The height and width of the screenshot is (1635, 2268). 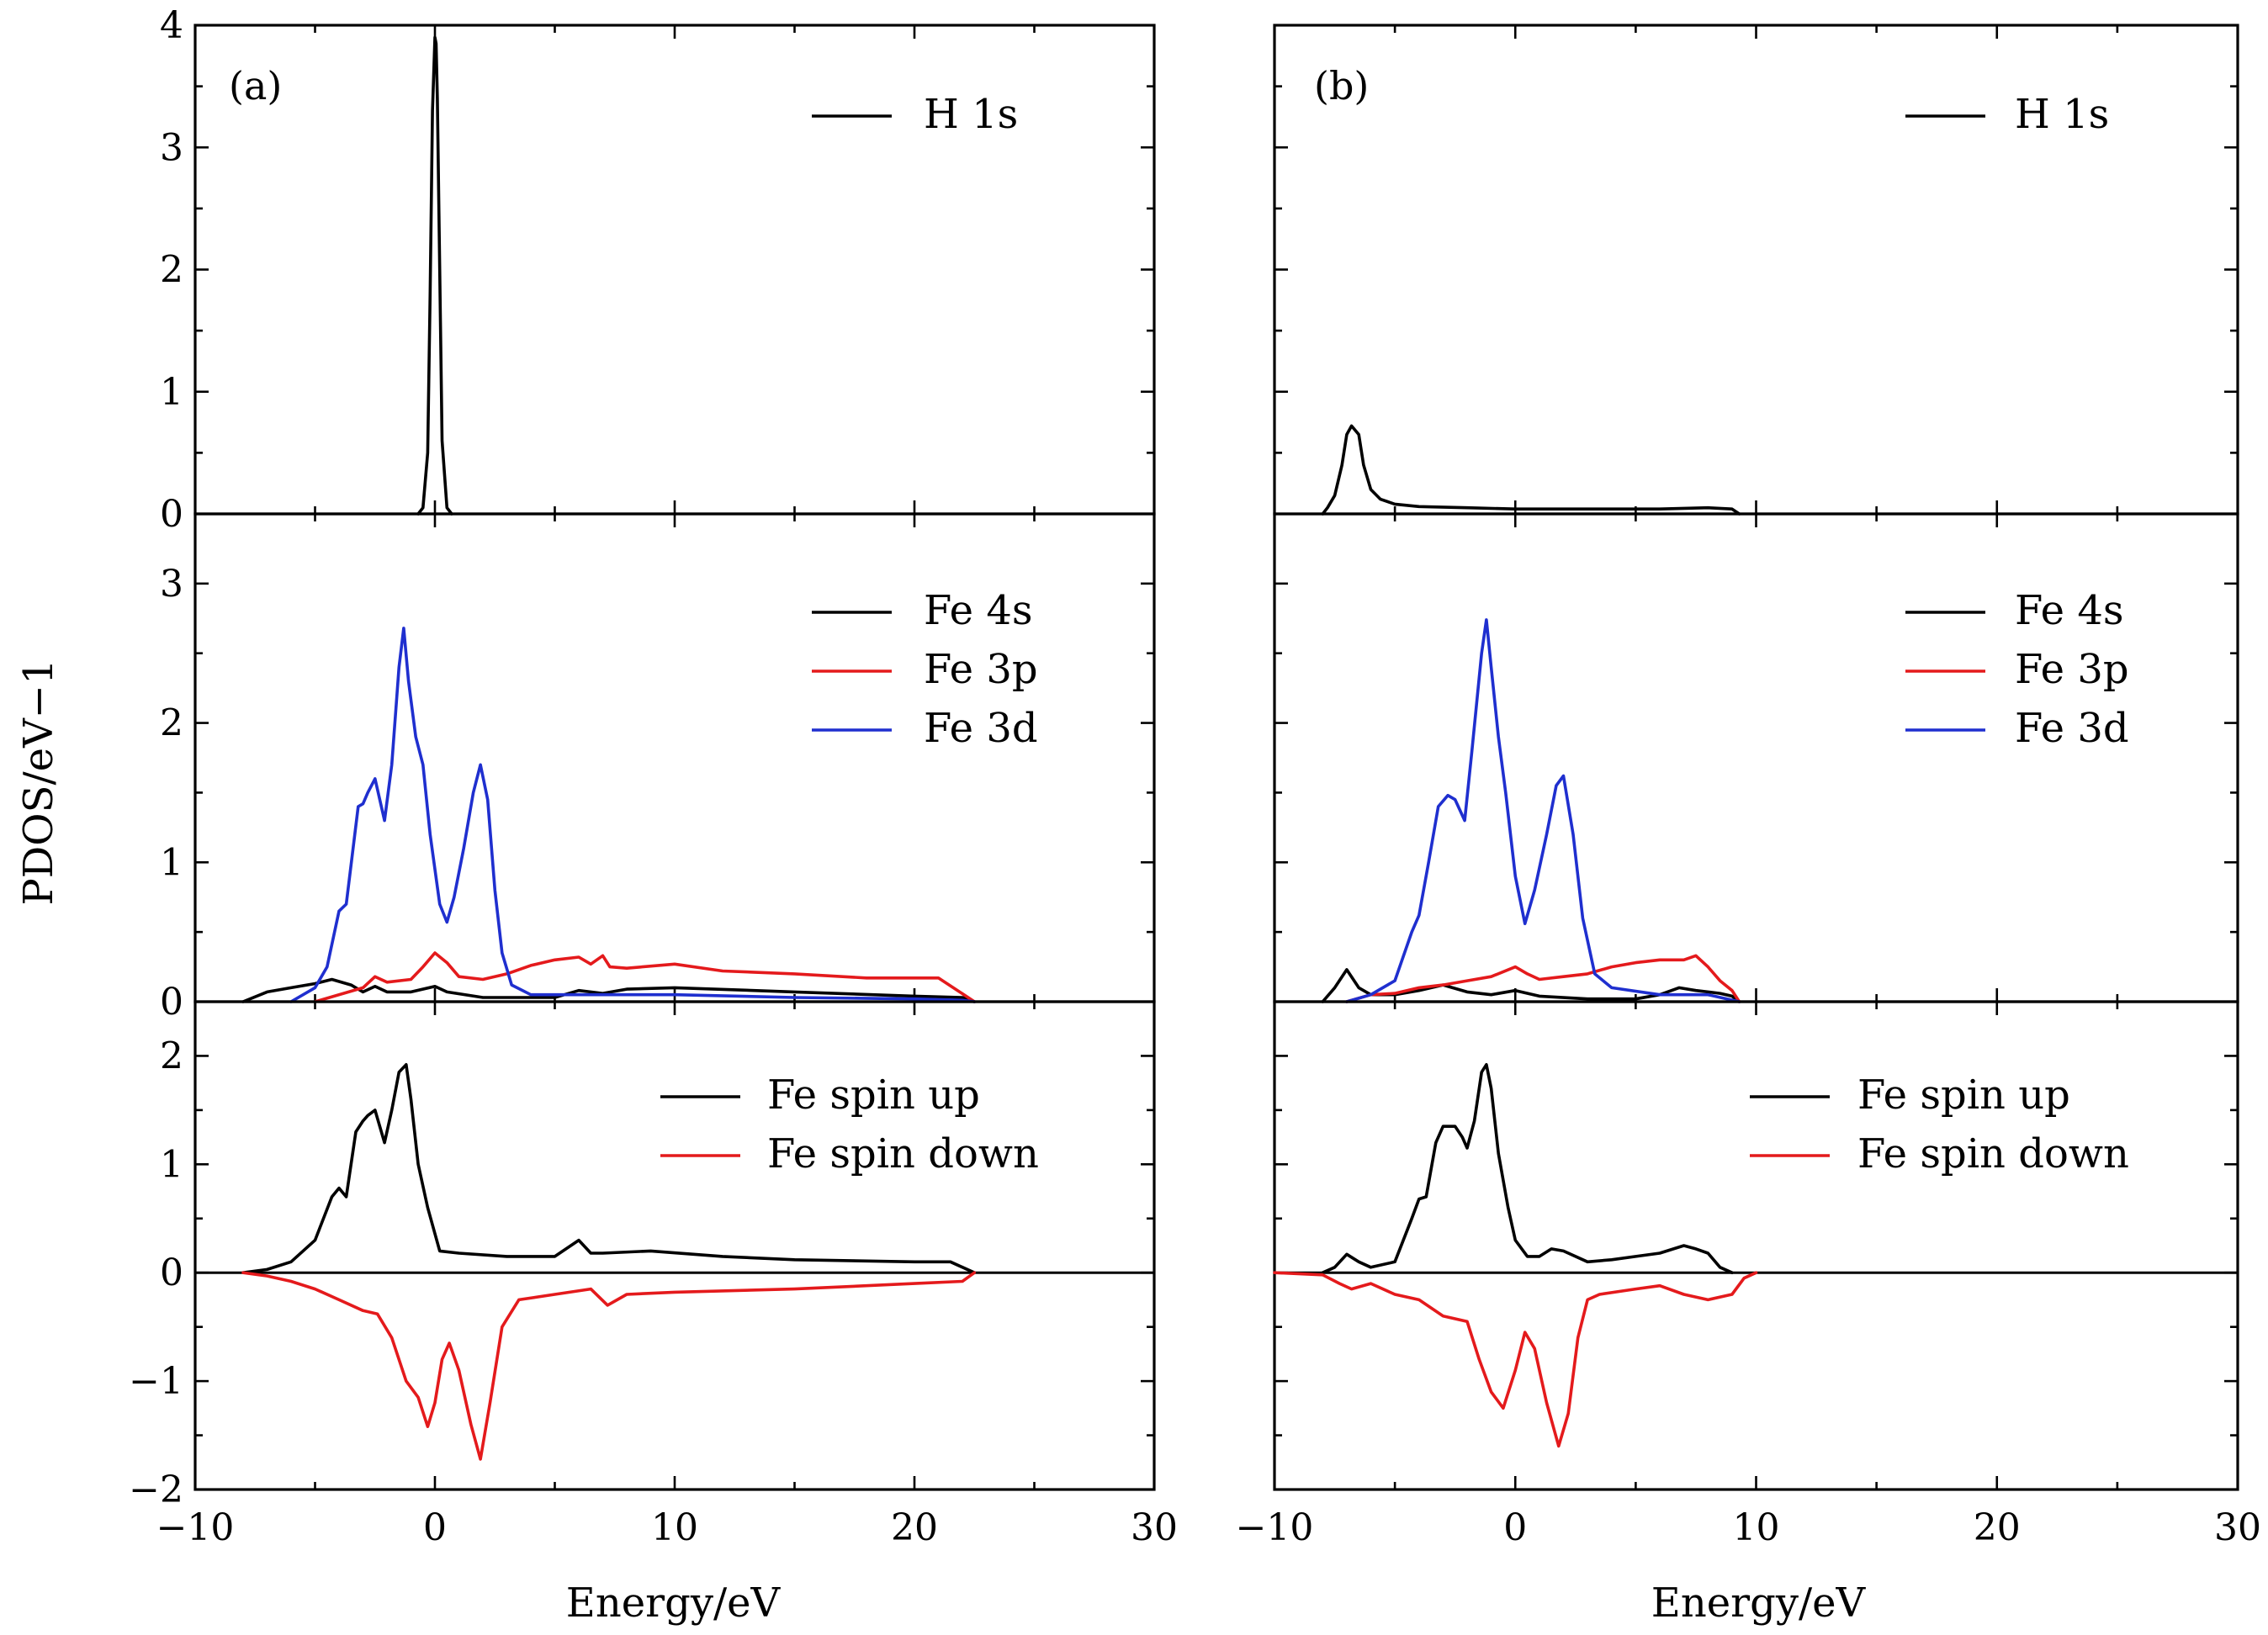 What do you see at coordinates (1756, 1245) in the screenshot?
I see `plot-frame-b-bottom` at bounding box center [1756, 1245].